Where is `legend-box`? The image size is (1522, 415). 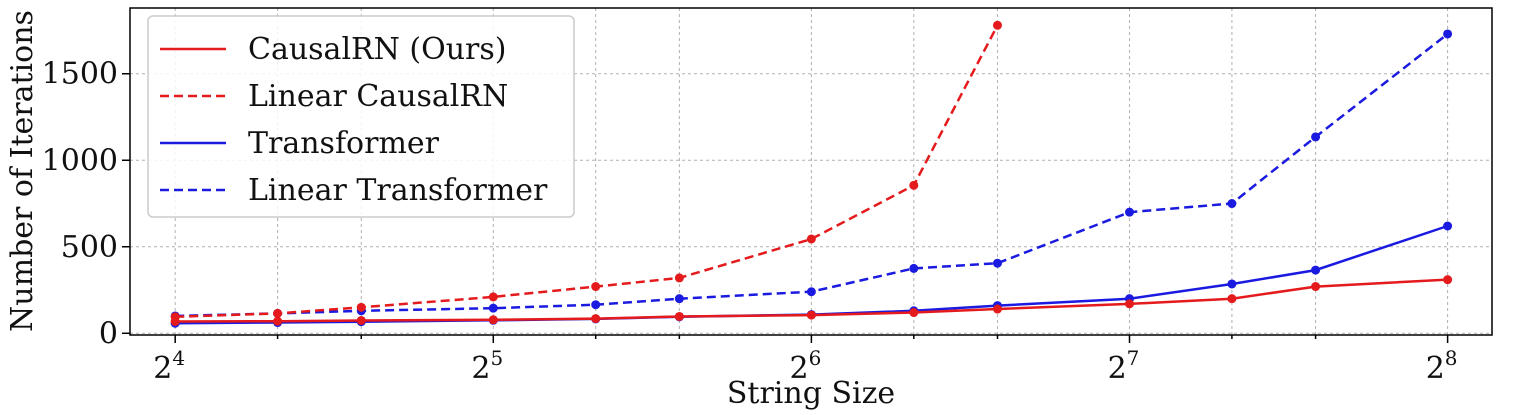
legend-box is located at coordinates (361, 116).